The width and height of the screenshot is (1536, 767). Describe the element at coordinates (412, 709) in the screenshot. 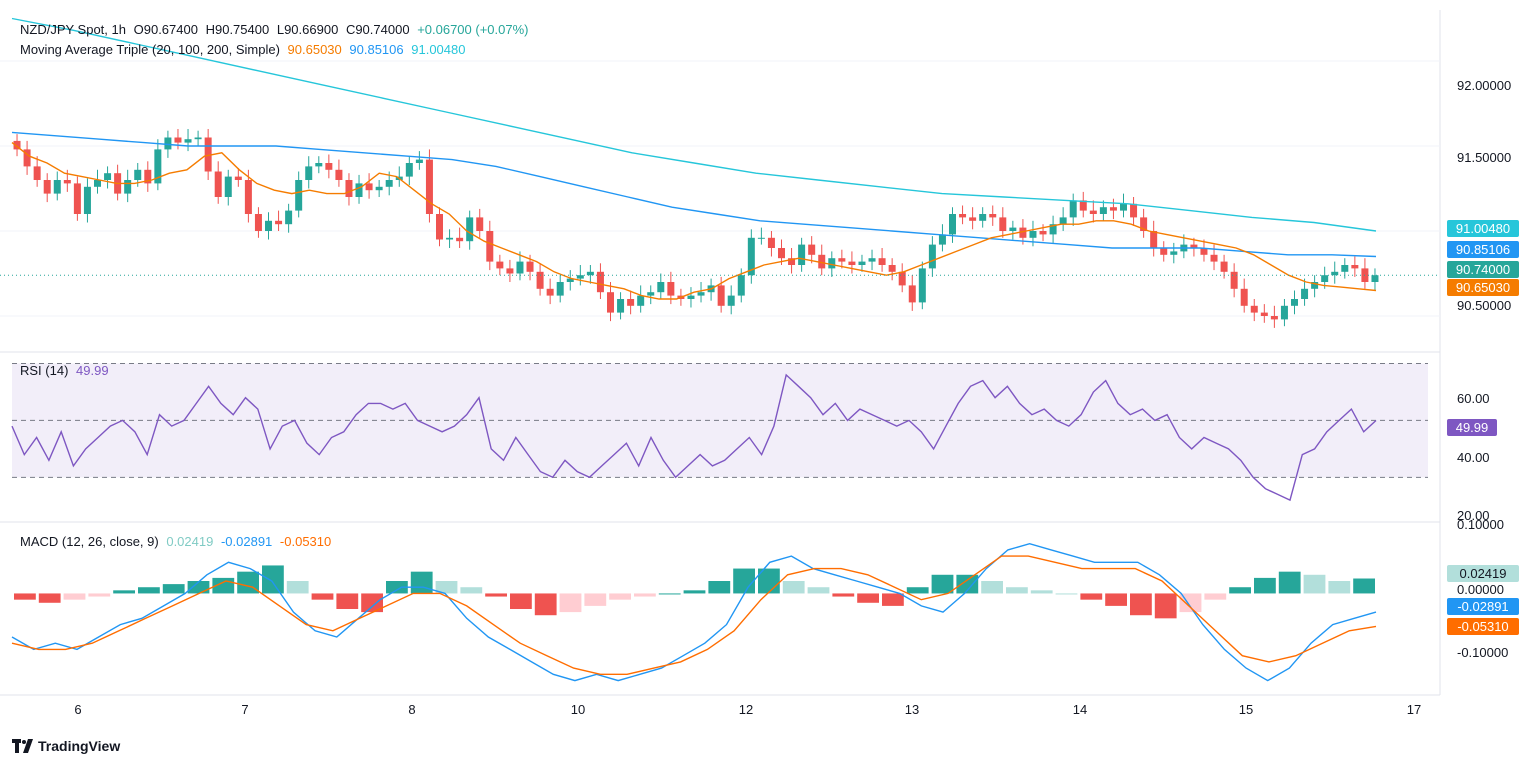

I see `x-tick-8: 8` at that location.